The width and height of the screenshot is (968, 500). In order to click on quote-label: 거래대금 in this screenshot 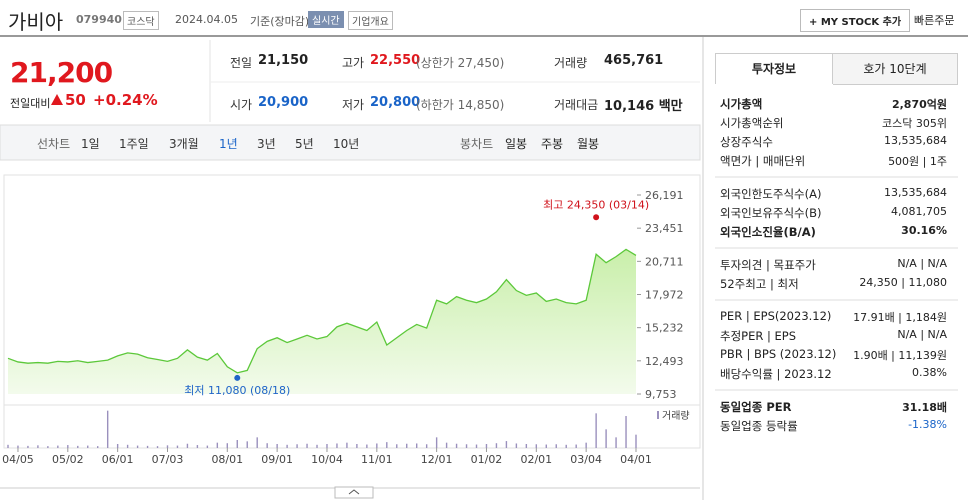, I will do `click(576, 105)`.